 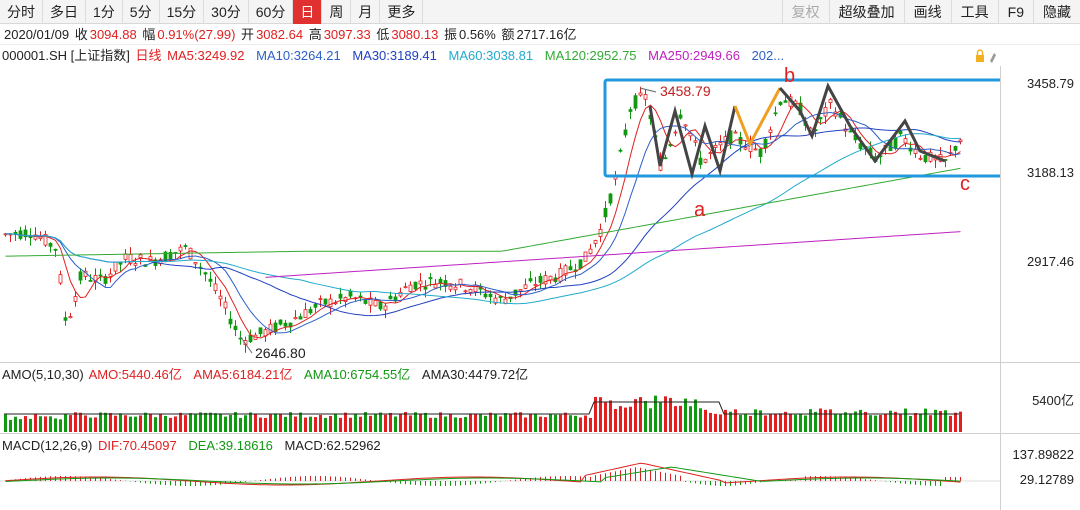 What do you see at coordinates (590, 55) in the screenshot?
I see `ma120-value: MA120:2952.75` at bounding box center [590, 55].